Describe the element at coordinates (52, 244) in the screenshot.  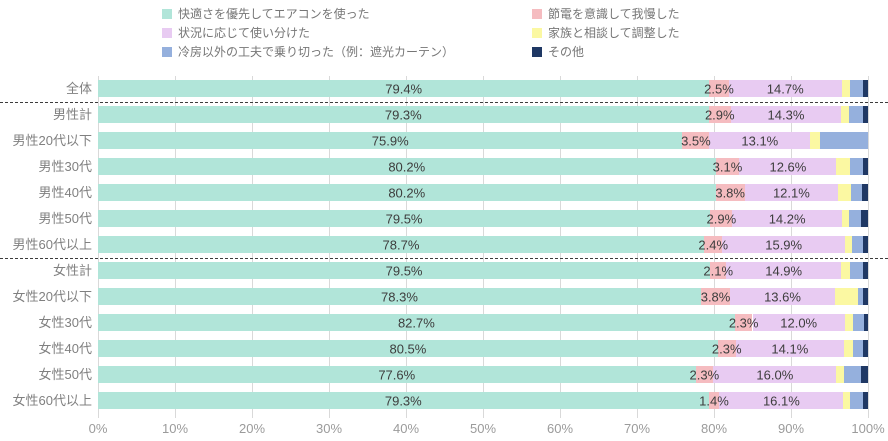
I see `row-label: 男性60代以上` at that location.